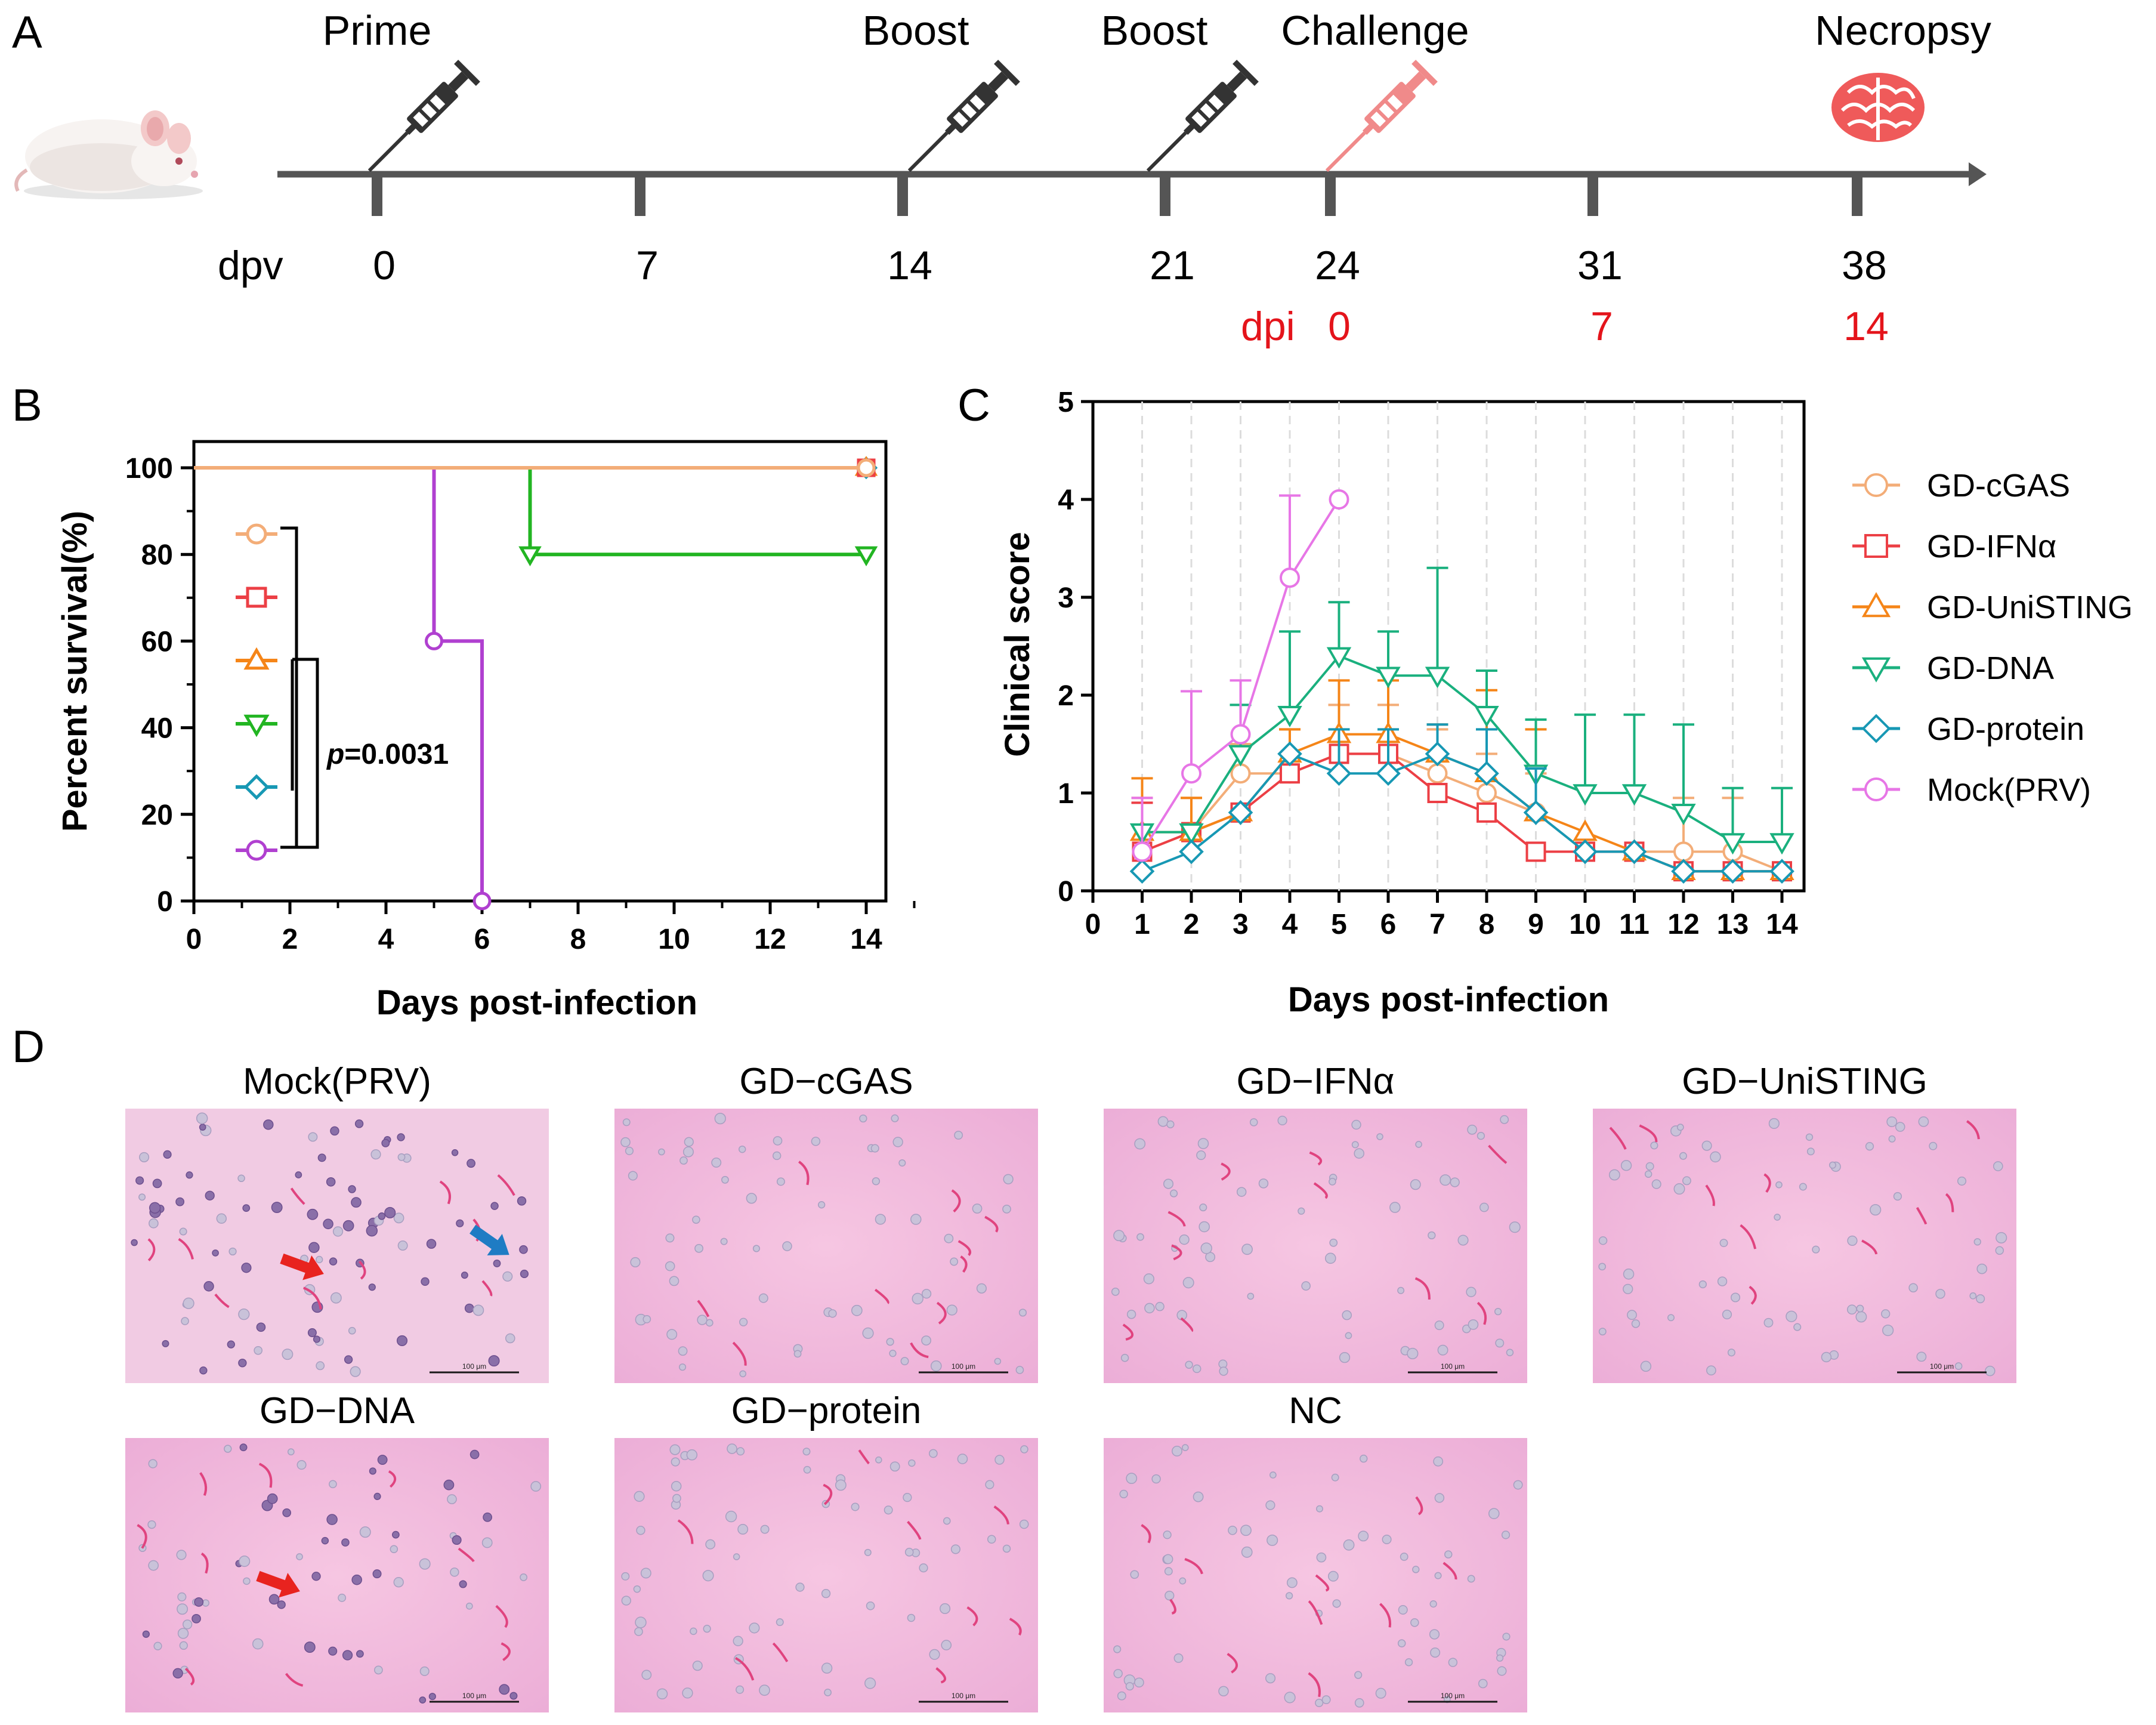  Describe the element at coordinates (149, 469) in the screenshot. I see `y-tick-label: 100` at that location.